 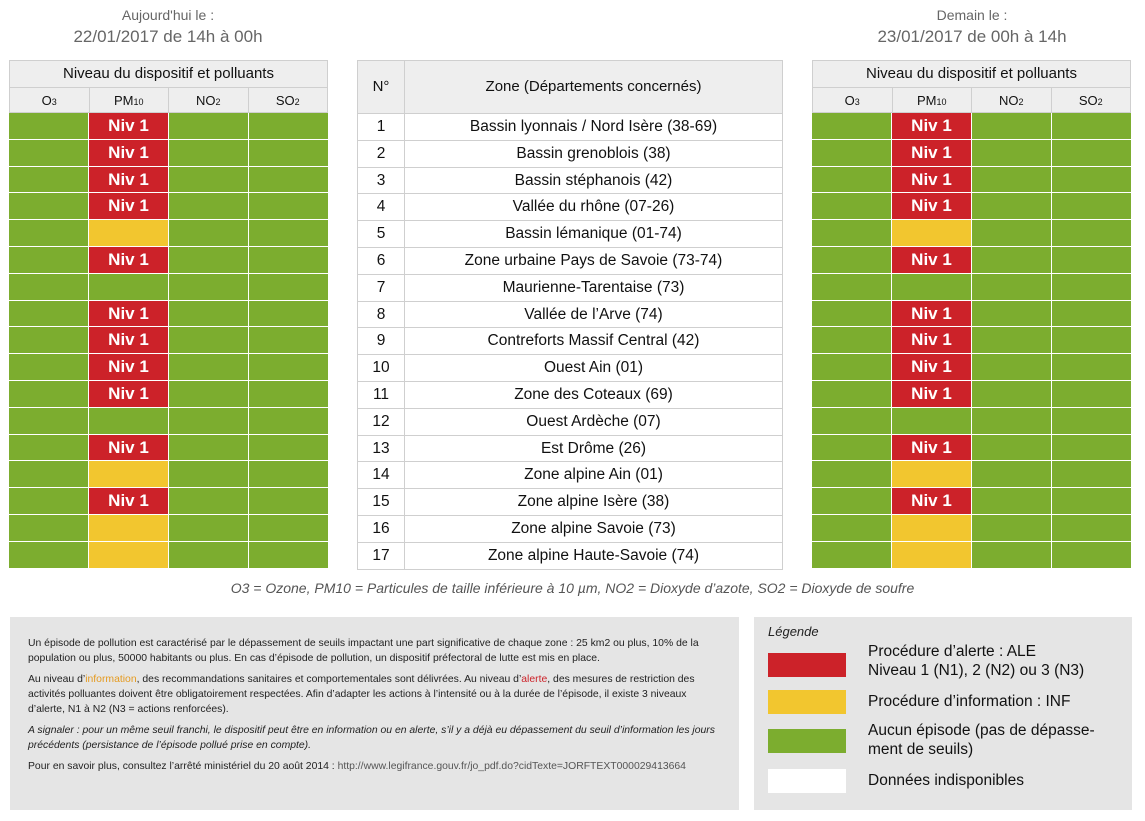 I want to click on zone-row: 11 Zone des Coteaux (69), so click(x=570, y=395).